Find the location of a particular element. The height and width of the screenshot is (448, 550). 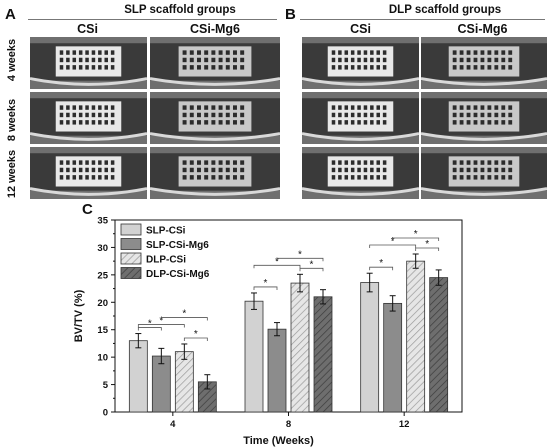

x-tick-label: 8 is located at coordinates (288, 424).